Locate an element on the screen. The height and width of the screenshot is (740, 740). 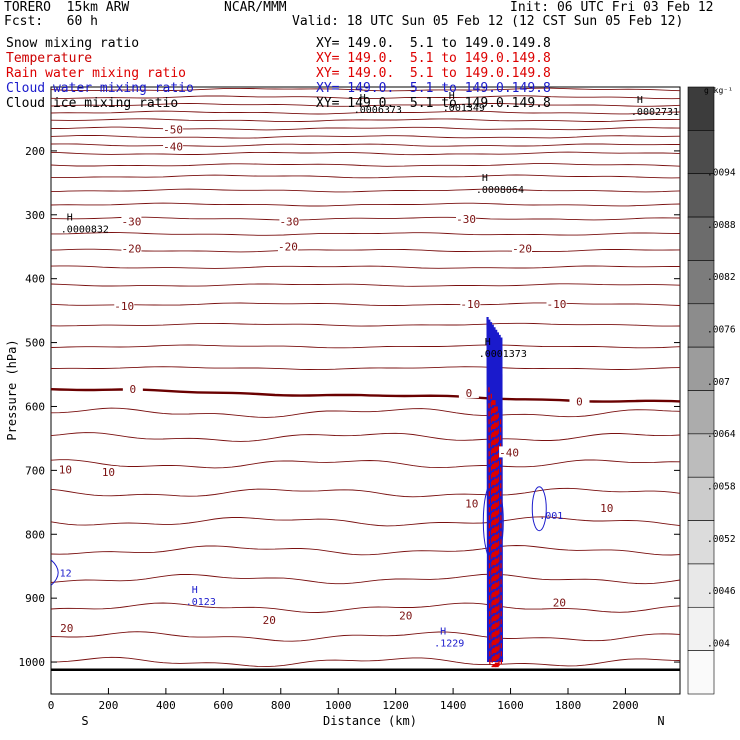
y-tick-label: 500 is located at coordinates (35, 343).